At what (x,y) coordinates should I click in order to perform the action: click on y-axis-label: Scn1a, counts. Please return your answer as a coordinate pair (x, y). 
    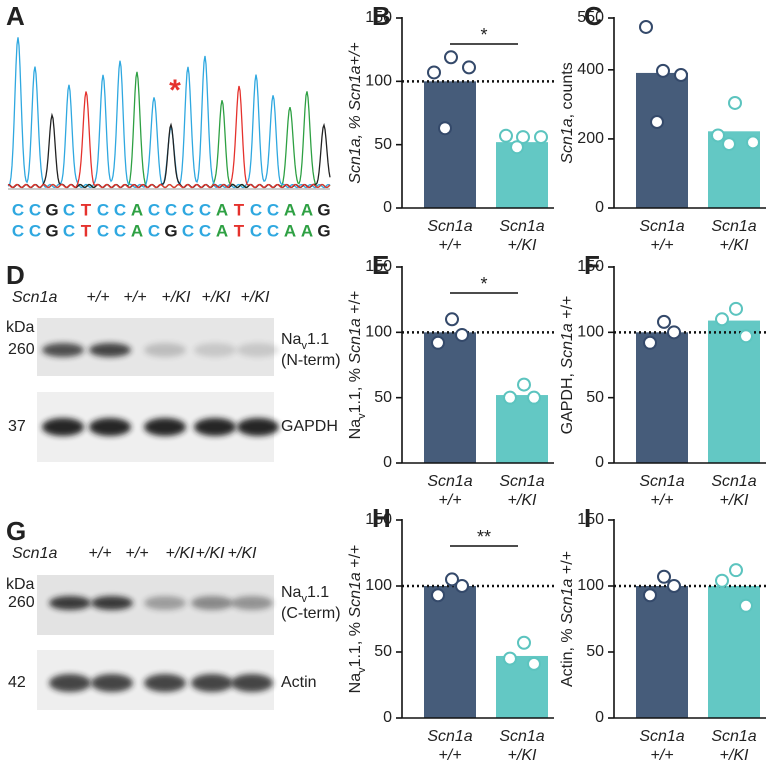
    Looking at the image, I should click on (567, 112).